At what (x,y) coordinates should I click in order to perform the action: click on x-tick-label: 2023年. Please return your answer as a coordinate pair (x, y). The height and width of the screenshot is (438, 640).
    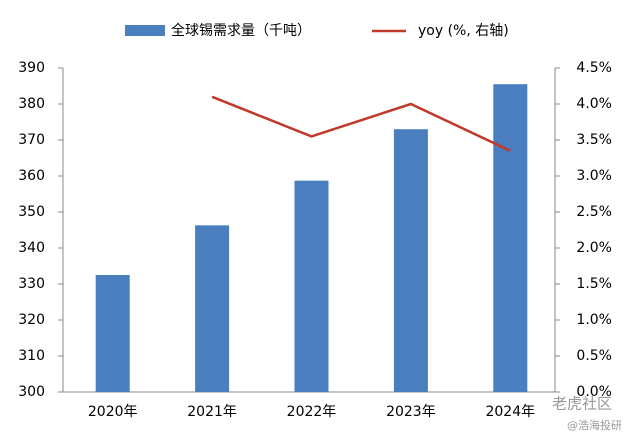
    Looking at the image, I should click on (411, 412).